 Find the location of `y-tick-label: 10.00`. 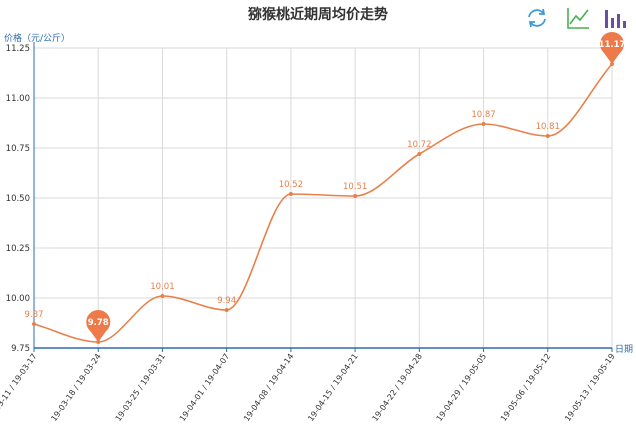

y-tick-label: 10.00 is located at coordinates (18, 299).